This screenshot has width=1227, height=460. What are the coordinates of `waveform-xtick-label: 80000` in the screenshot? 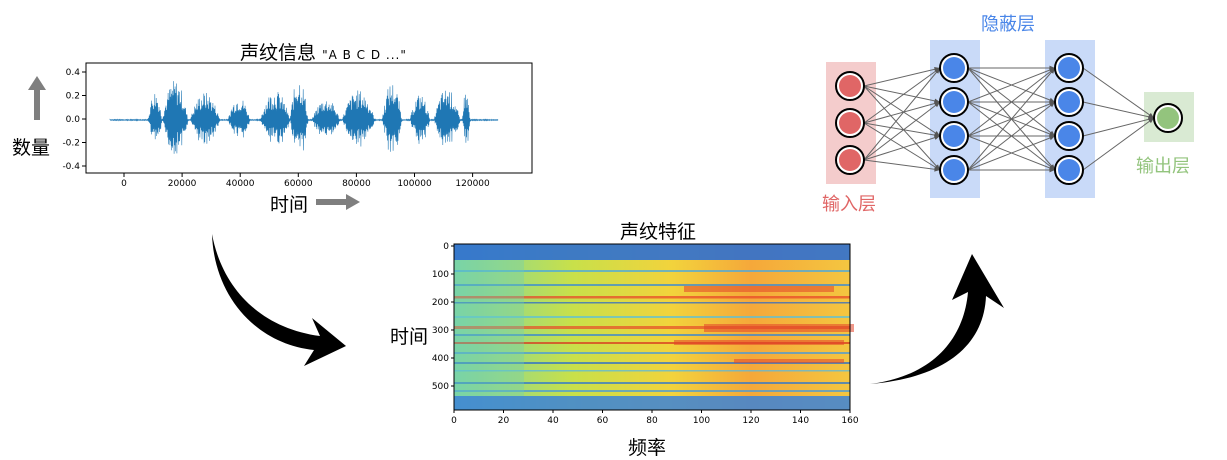 It's located at (356, 184).